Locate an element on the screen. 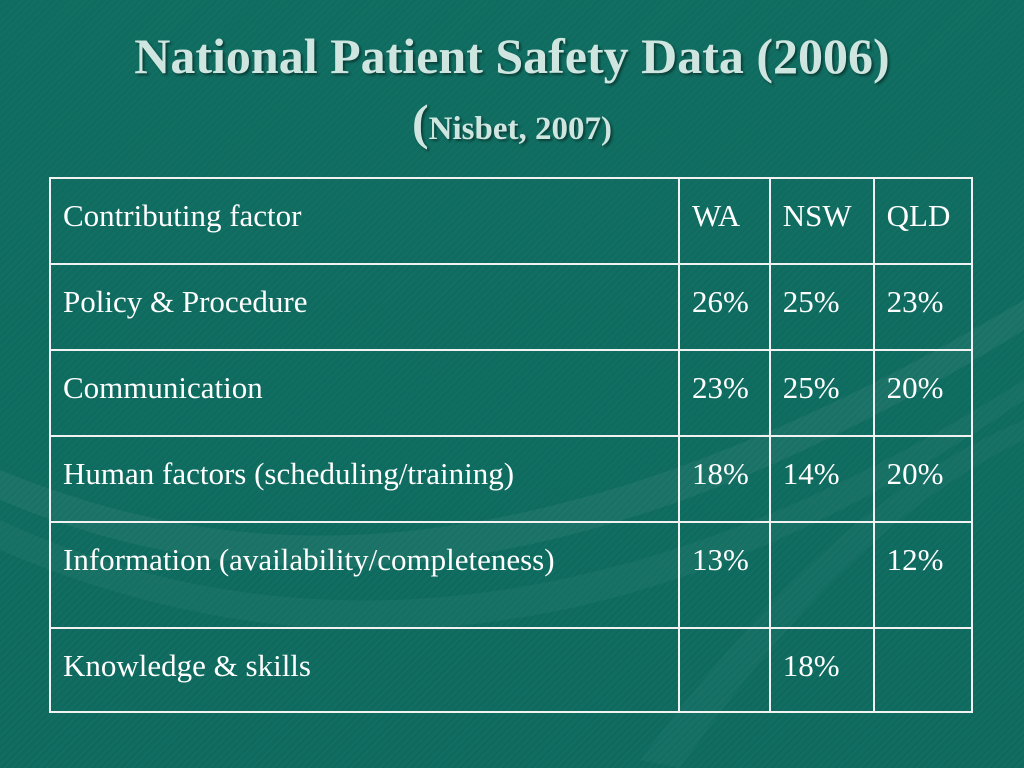  title-citation-line: (Nisbet, 2007) is located at coordinates (512, 123).